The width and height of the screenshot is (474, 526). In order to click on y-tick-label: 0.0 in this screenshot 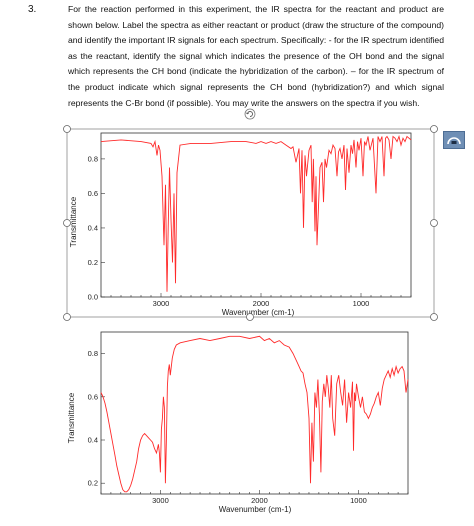, I will do `click(93, 297)`.